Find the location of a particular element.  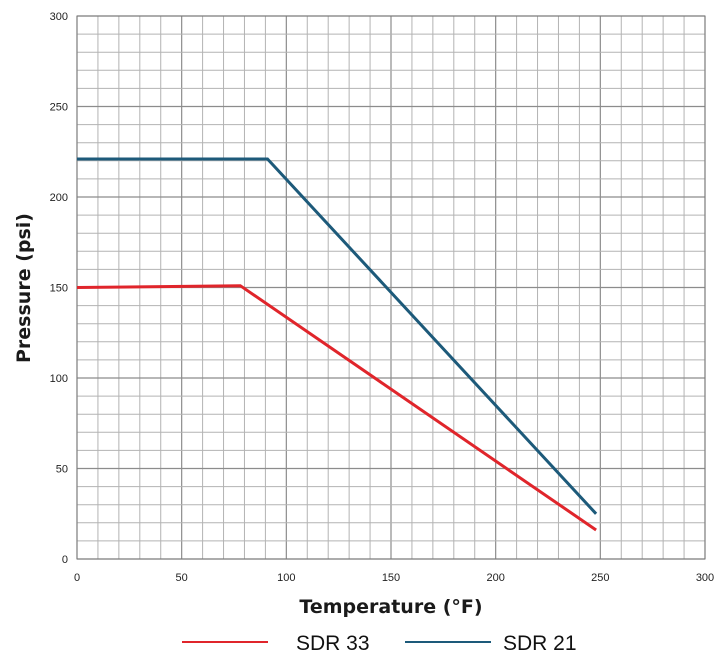

x-tick-label: 200 is located at coordinates (495, 578).